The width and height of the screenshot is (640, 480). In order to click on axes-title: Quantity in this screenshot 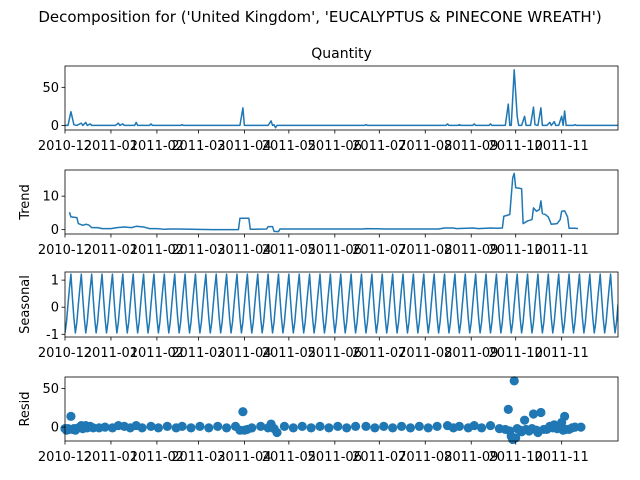, I will do `click(341, 54)`.